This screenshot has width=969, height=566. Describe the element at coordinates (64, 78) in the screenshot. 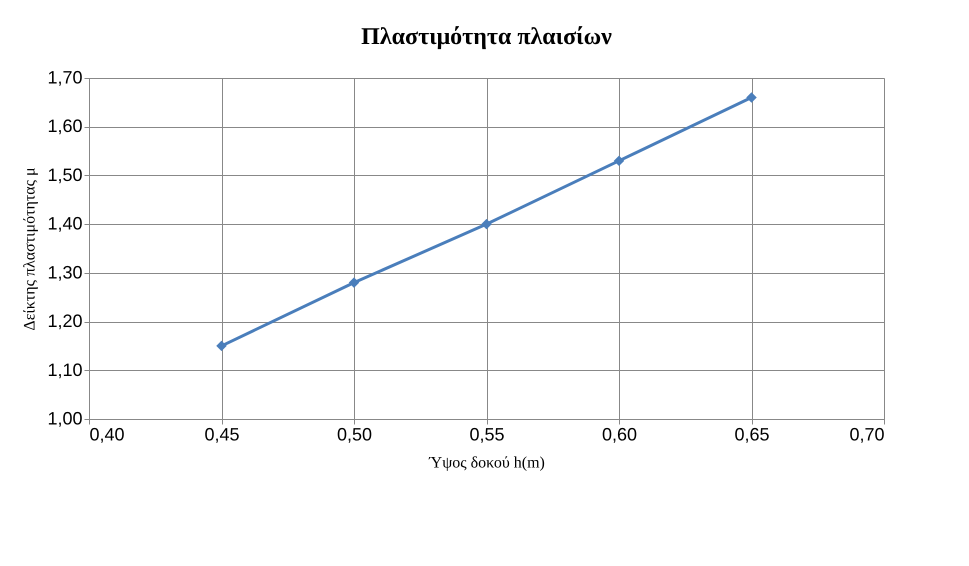

I see `y-tick-label: 1,70` at that location.